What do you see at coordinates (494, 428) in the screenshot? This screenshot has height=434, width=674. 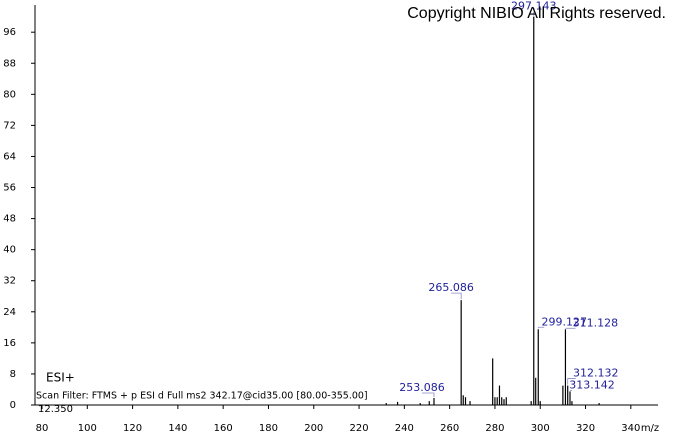 I see `x-tick-label: 280` at bounding box center [494, 428].